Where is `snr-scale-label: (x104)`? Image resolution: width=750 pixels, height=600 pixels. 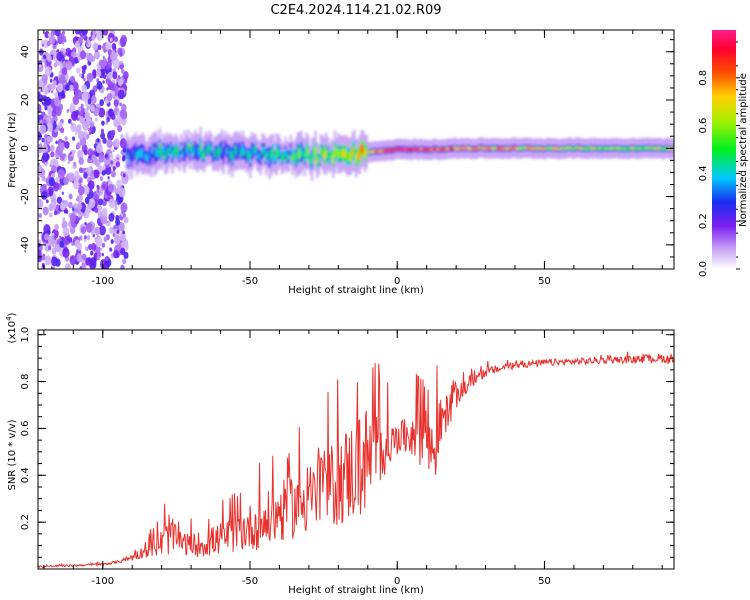
snr-scale-label: (x104) is located at coordinates (11, 327).